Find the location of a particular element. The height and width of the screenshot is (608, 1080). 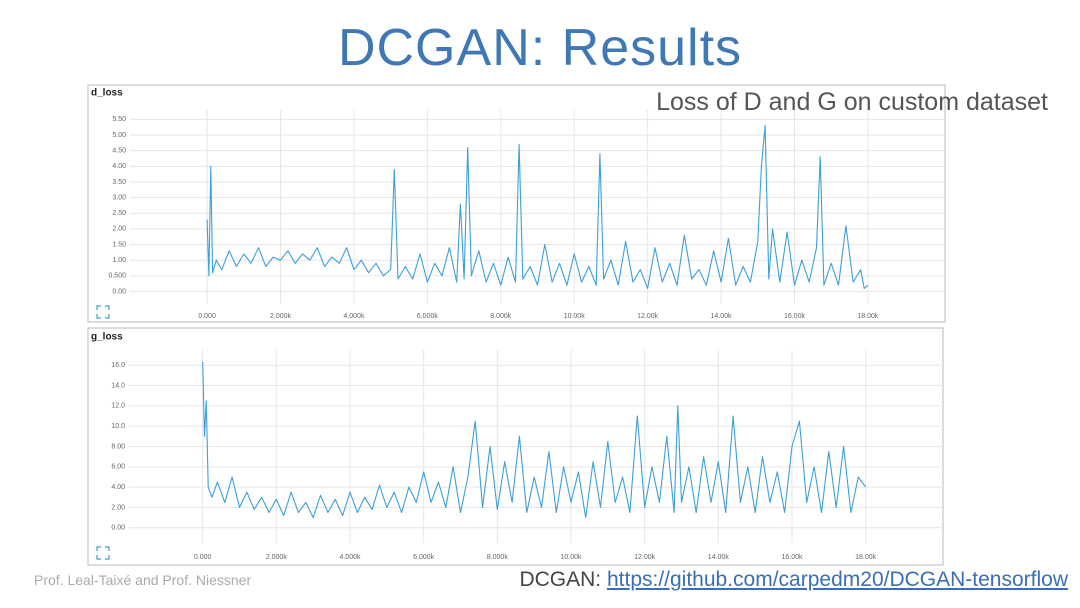

y-tick-label: 5.00 is located at coordinates (119, 135).